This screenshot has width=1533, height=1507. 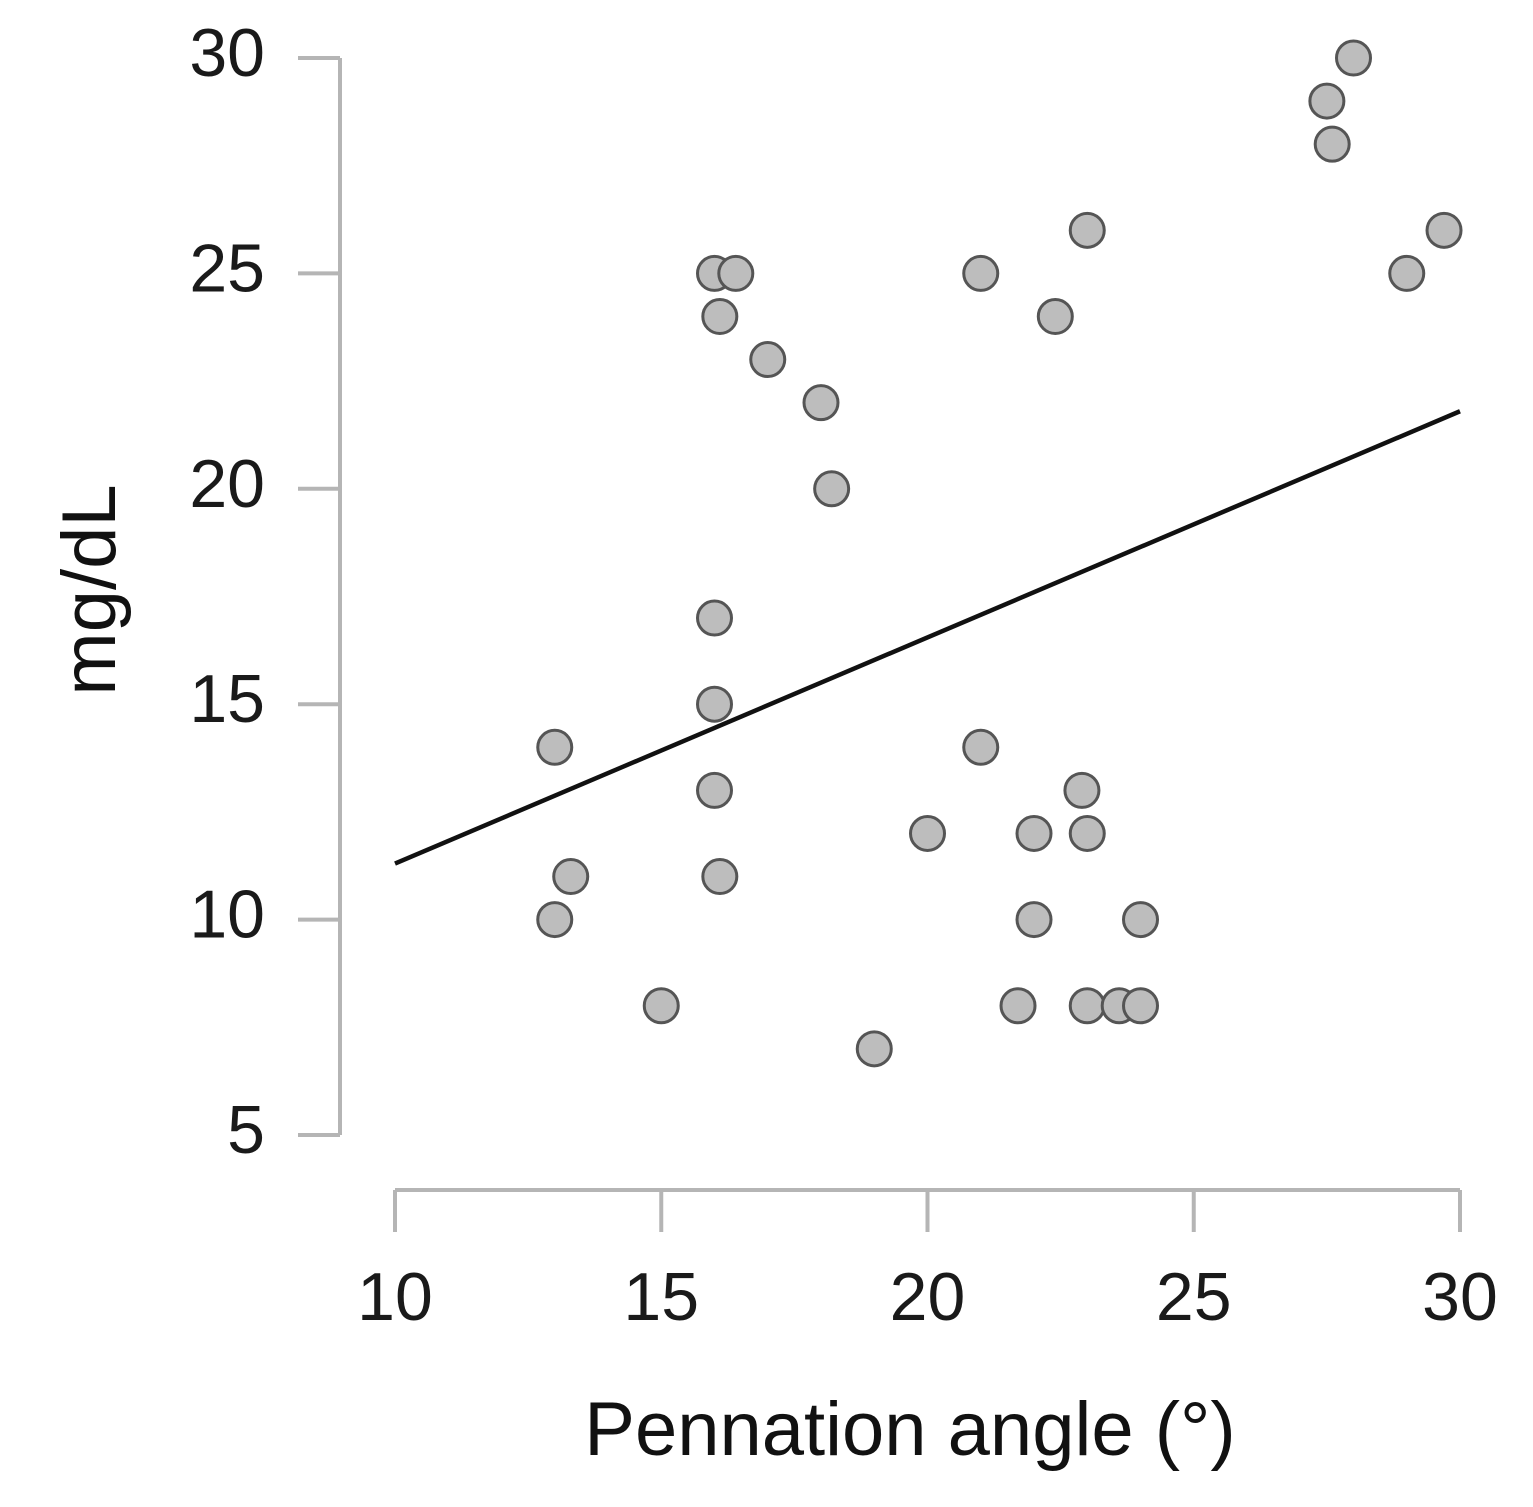 What do you see at coordinates (265, 591) in the screenshot?
I see `y-axis: 5 10 15 20 25 30` at bounding box center [265, 591].